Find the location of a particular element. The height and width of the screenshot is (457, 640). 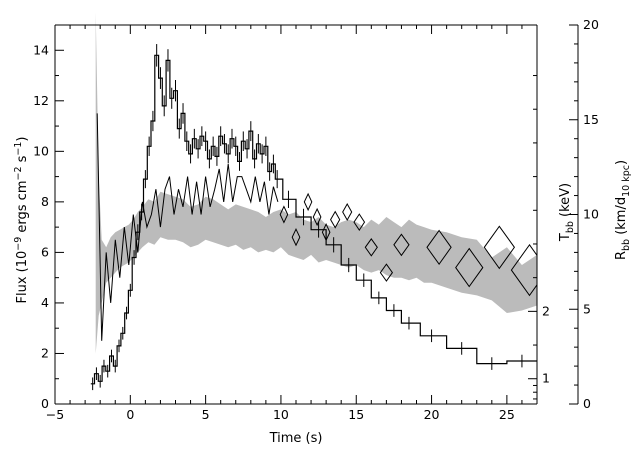

y-axis-label-tbb: Tbb (keV) is located at coordinates (567, 212).